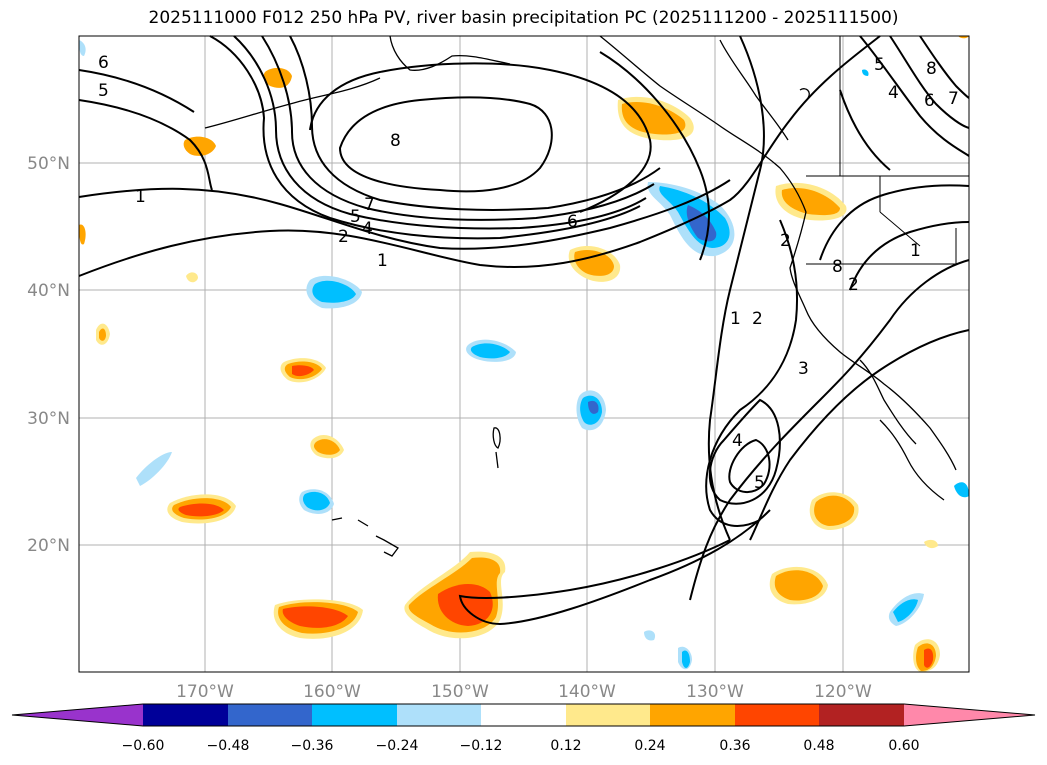 This screenshot has width=1047, height=765. Describe the element at coordinates (312, 746) in the screenshot. I see `colorbar-tick-label: −0.36` at that location.